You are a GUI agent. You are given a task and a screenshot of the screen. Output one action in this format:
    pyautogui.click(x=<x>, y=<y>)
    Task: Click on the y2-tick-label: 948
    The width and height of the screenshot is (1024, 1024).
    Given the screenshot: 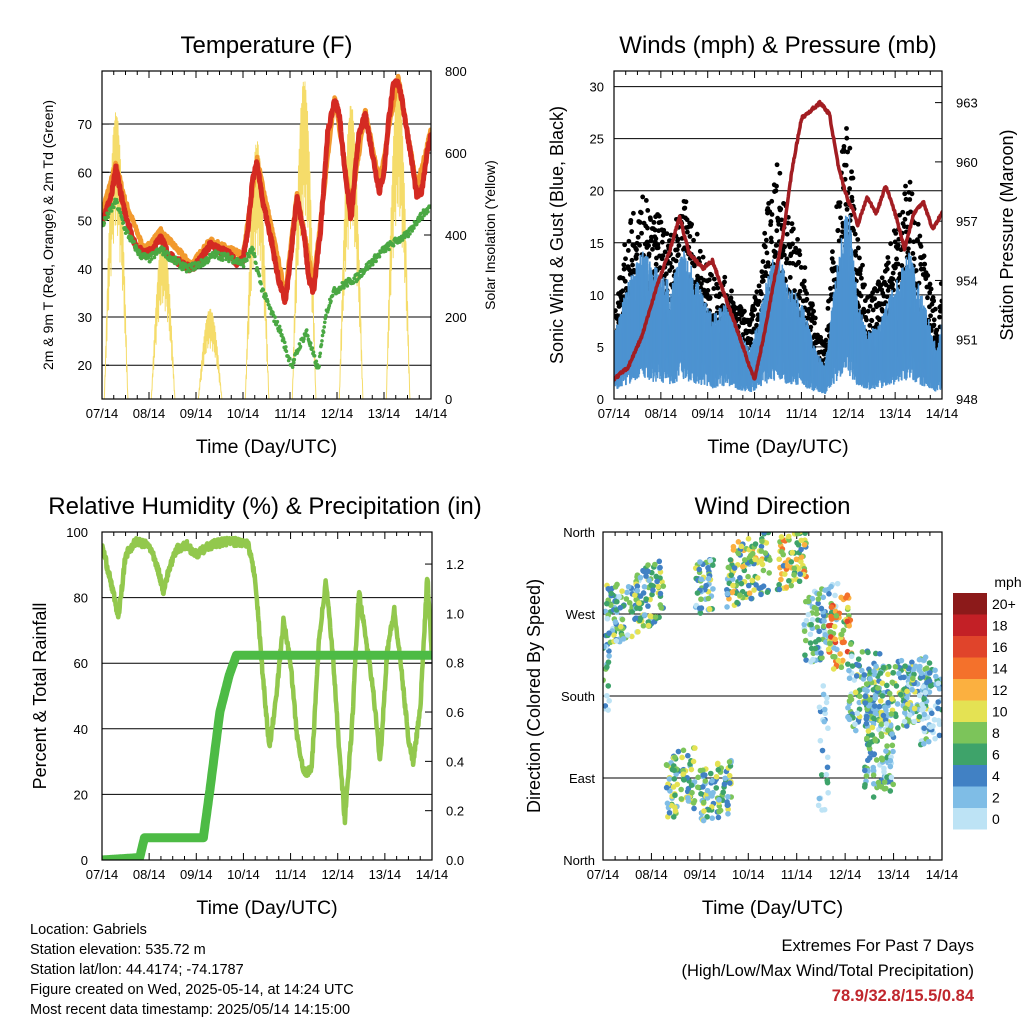 What is the action you would take?
    pyautogui.click(x=967, y=399)
    